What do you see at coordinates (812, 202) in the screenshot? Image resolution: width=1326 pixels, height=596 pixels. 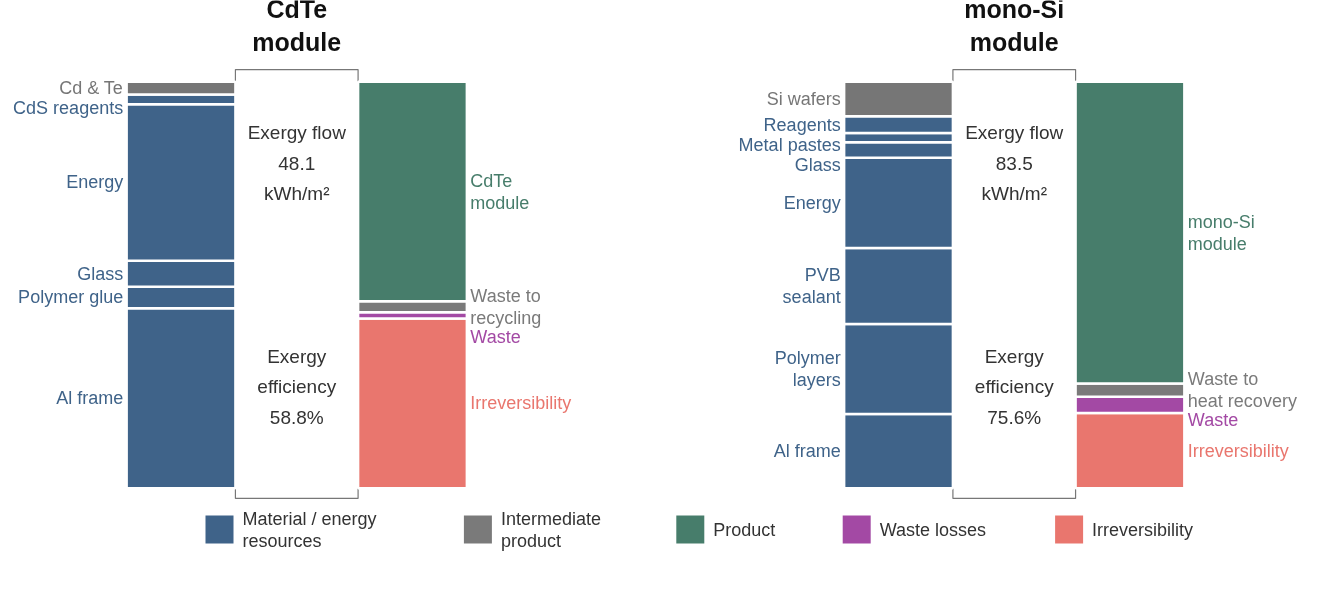 I see `text: Energy` at bounding box center [812, 202].